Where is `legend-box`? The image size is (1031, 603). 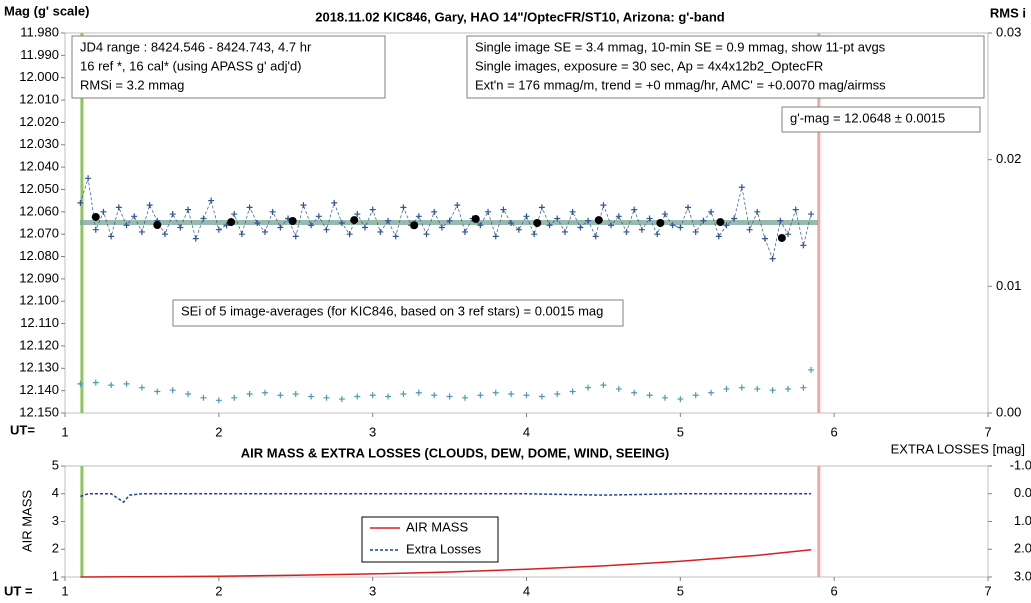
legend-box is located at coordinates (430, 539).